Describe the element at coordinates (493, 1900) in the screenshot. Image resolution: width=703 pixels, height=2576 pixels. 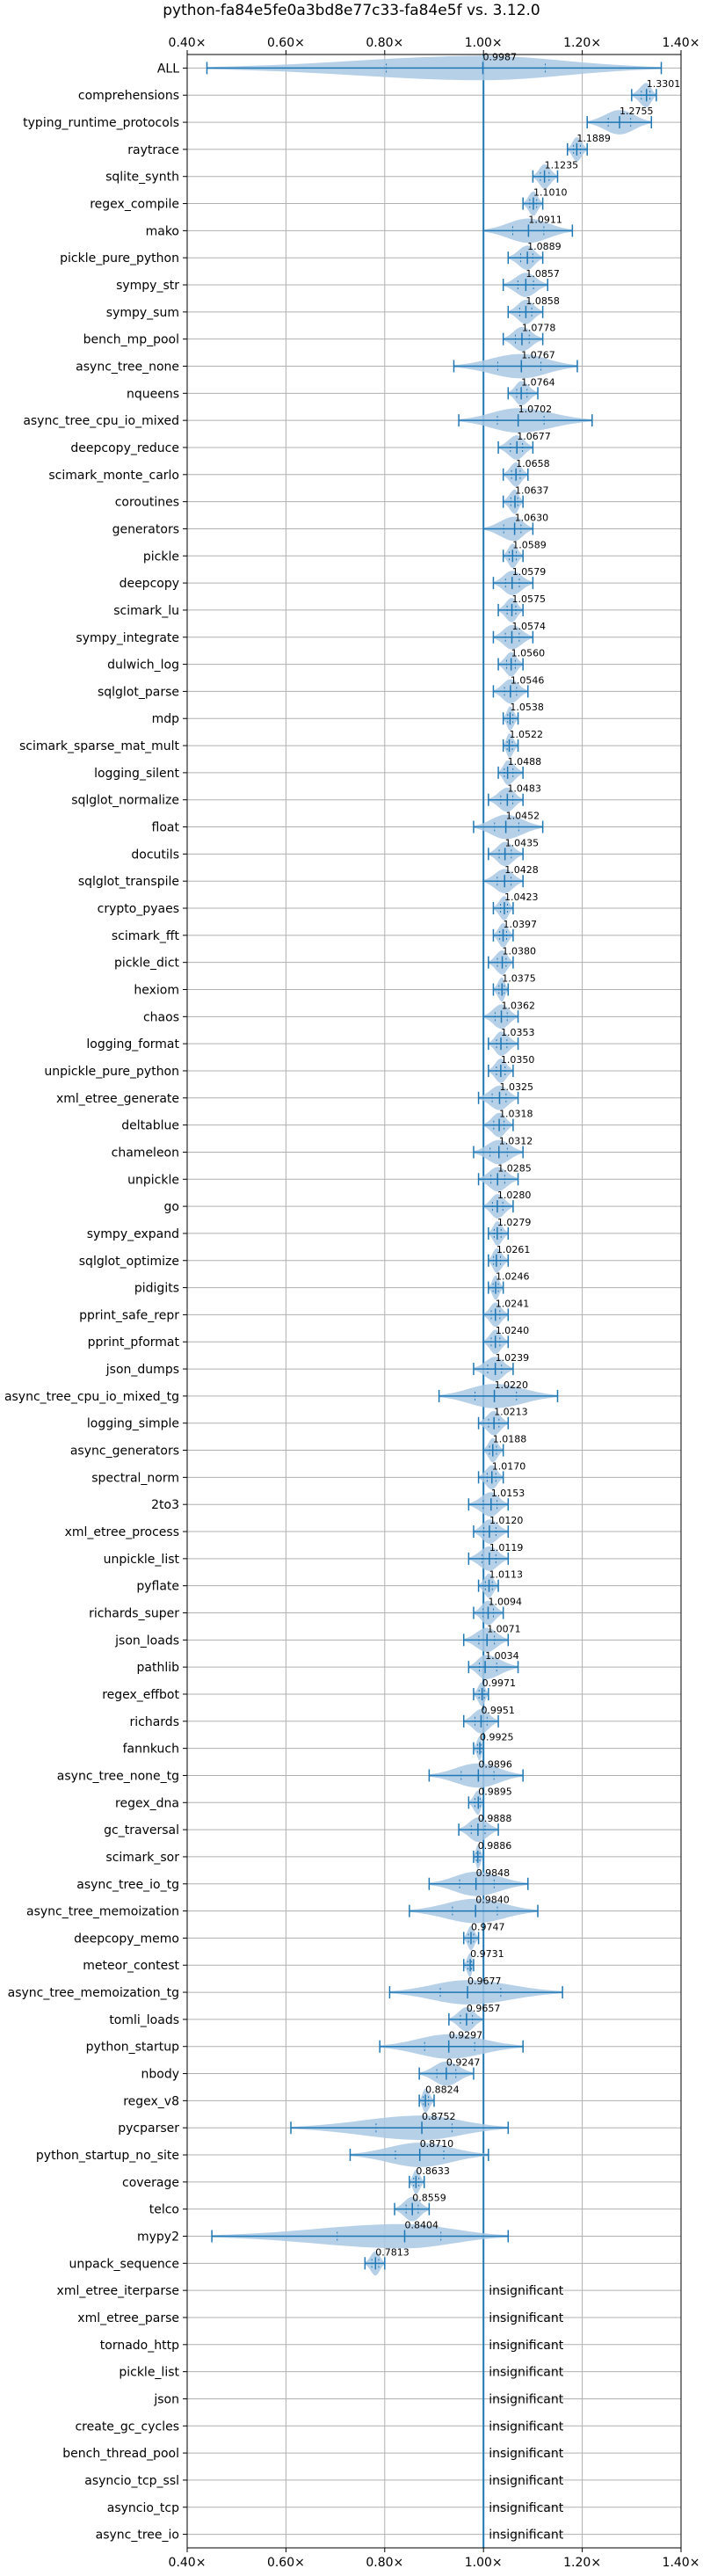
I see `median-value-label: 0.9840` at that location.